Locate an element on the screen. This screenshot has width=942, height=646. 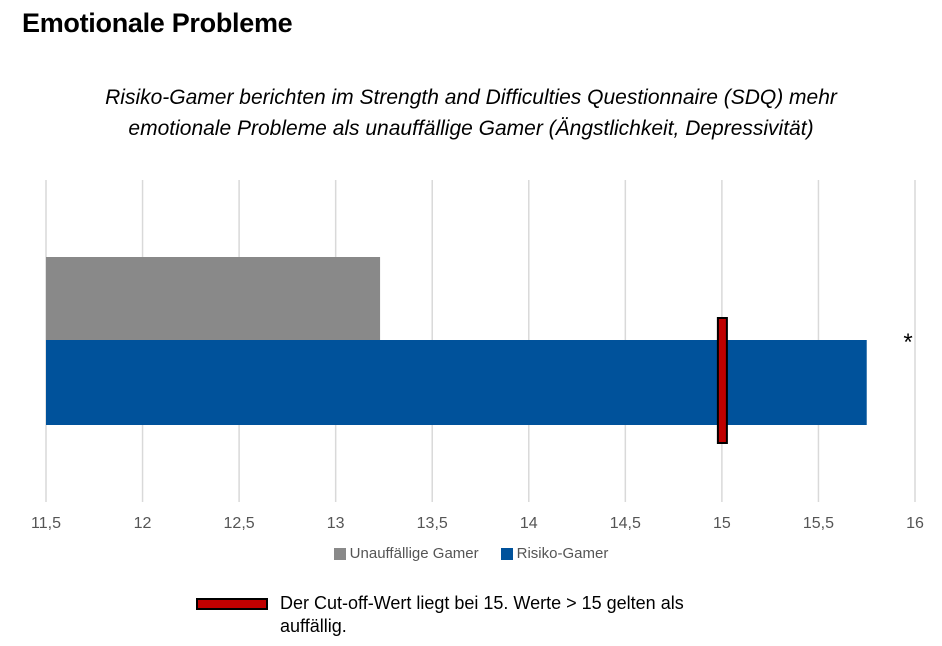
x-tick-label: 15,5 is located at coordinates (818, 523).